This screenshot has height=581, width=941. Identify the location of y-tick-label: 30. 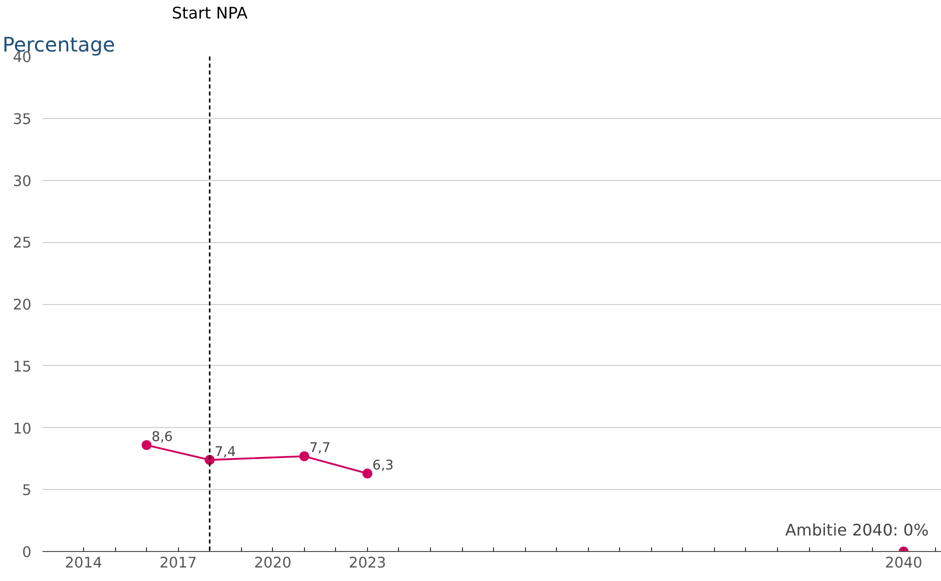
(22, 181).